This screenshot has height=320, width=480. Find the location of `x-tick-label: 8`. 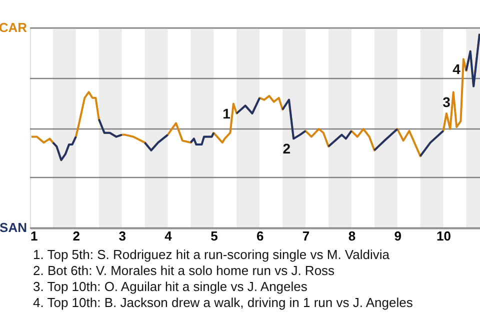

x-tick-label: 8 is located at coordinates (352, 236).